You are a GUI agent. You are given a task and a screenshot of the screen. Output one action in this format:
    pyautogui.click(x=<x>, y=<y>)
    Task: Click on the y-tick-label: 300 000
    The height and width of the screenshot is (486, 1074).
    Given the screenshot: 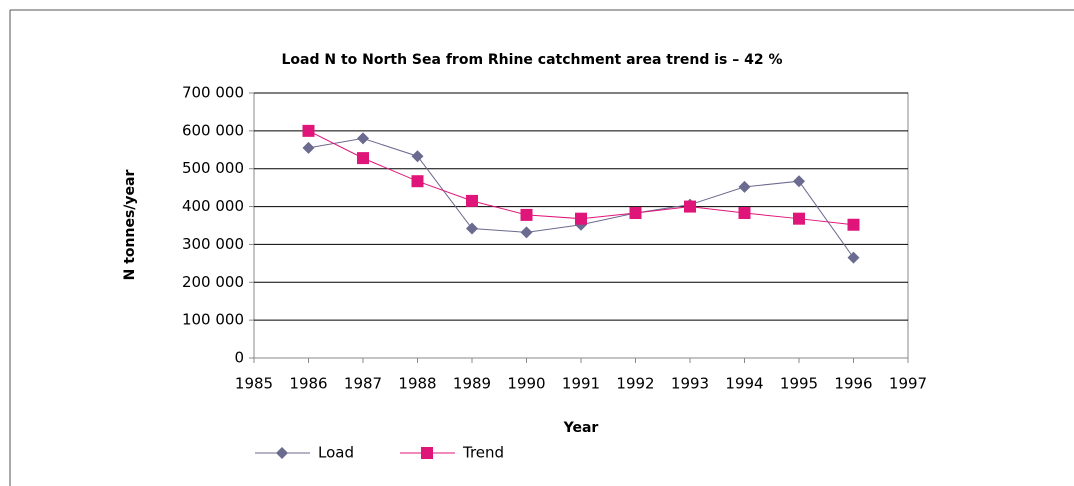 What is the action you would take?
    pyautogui.click(x=213, y=244)
    